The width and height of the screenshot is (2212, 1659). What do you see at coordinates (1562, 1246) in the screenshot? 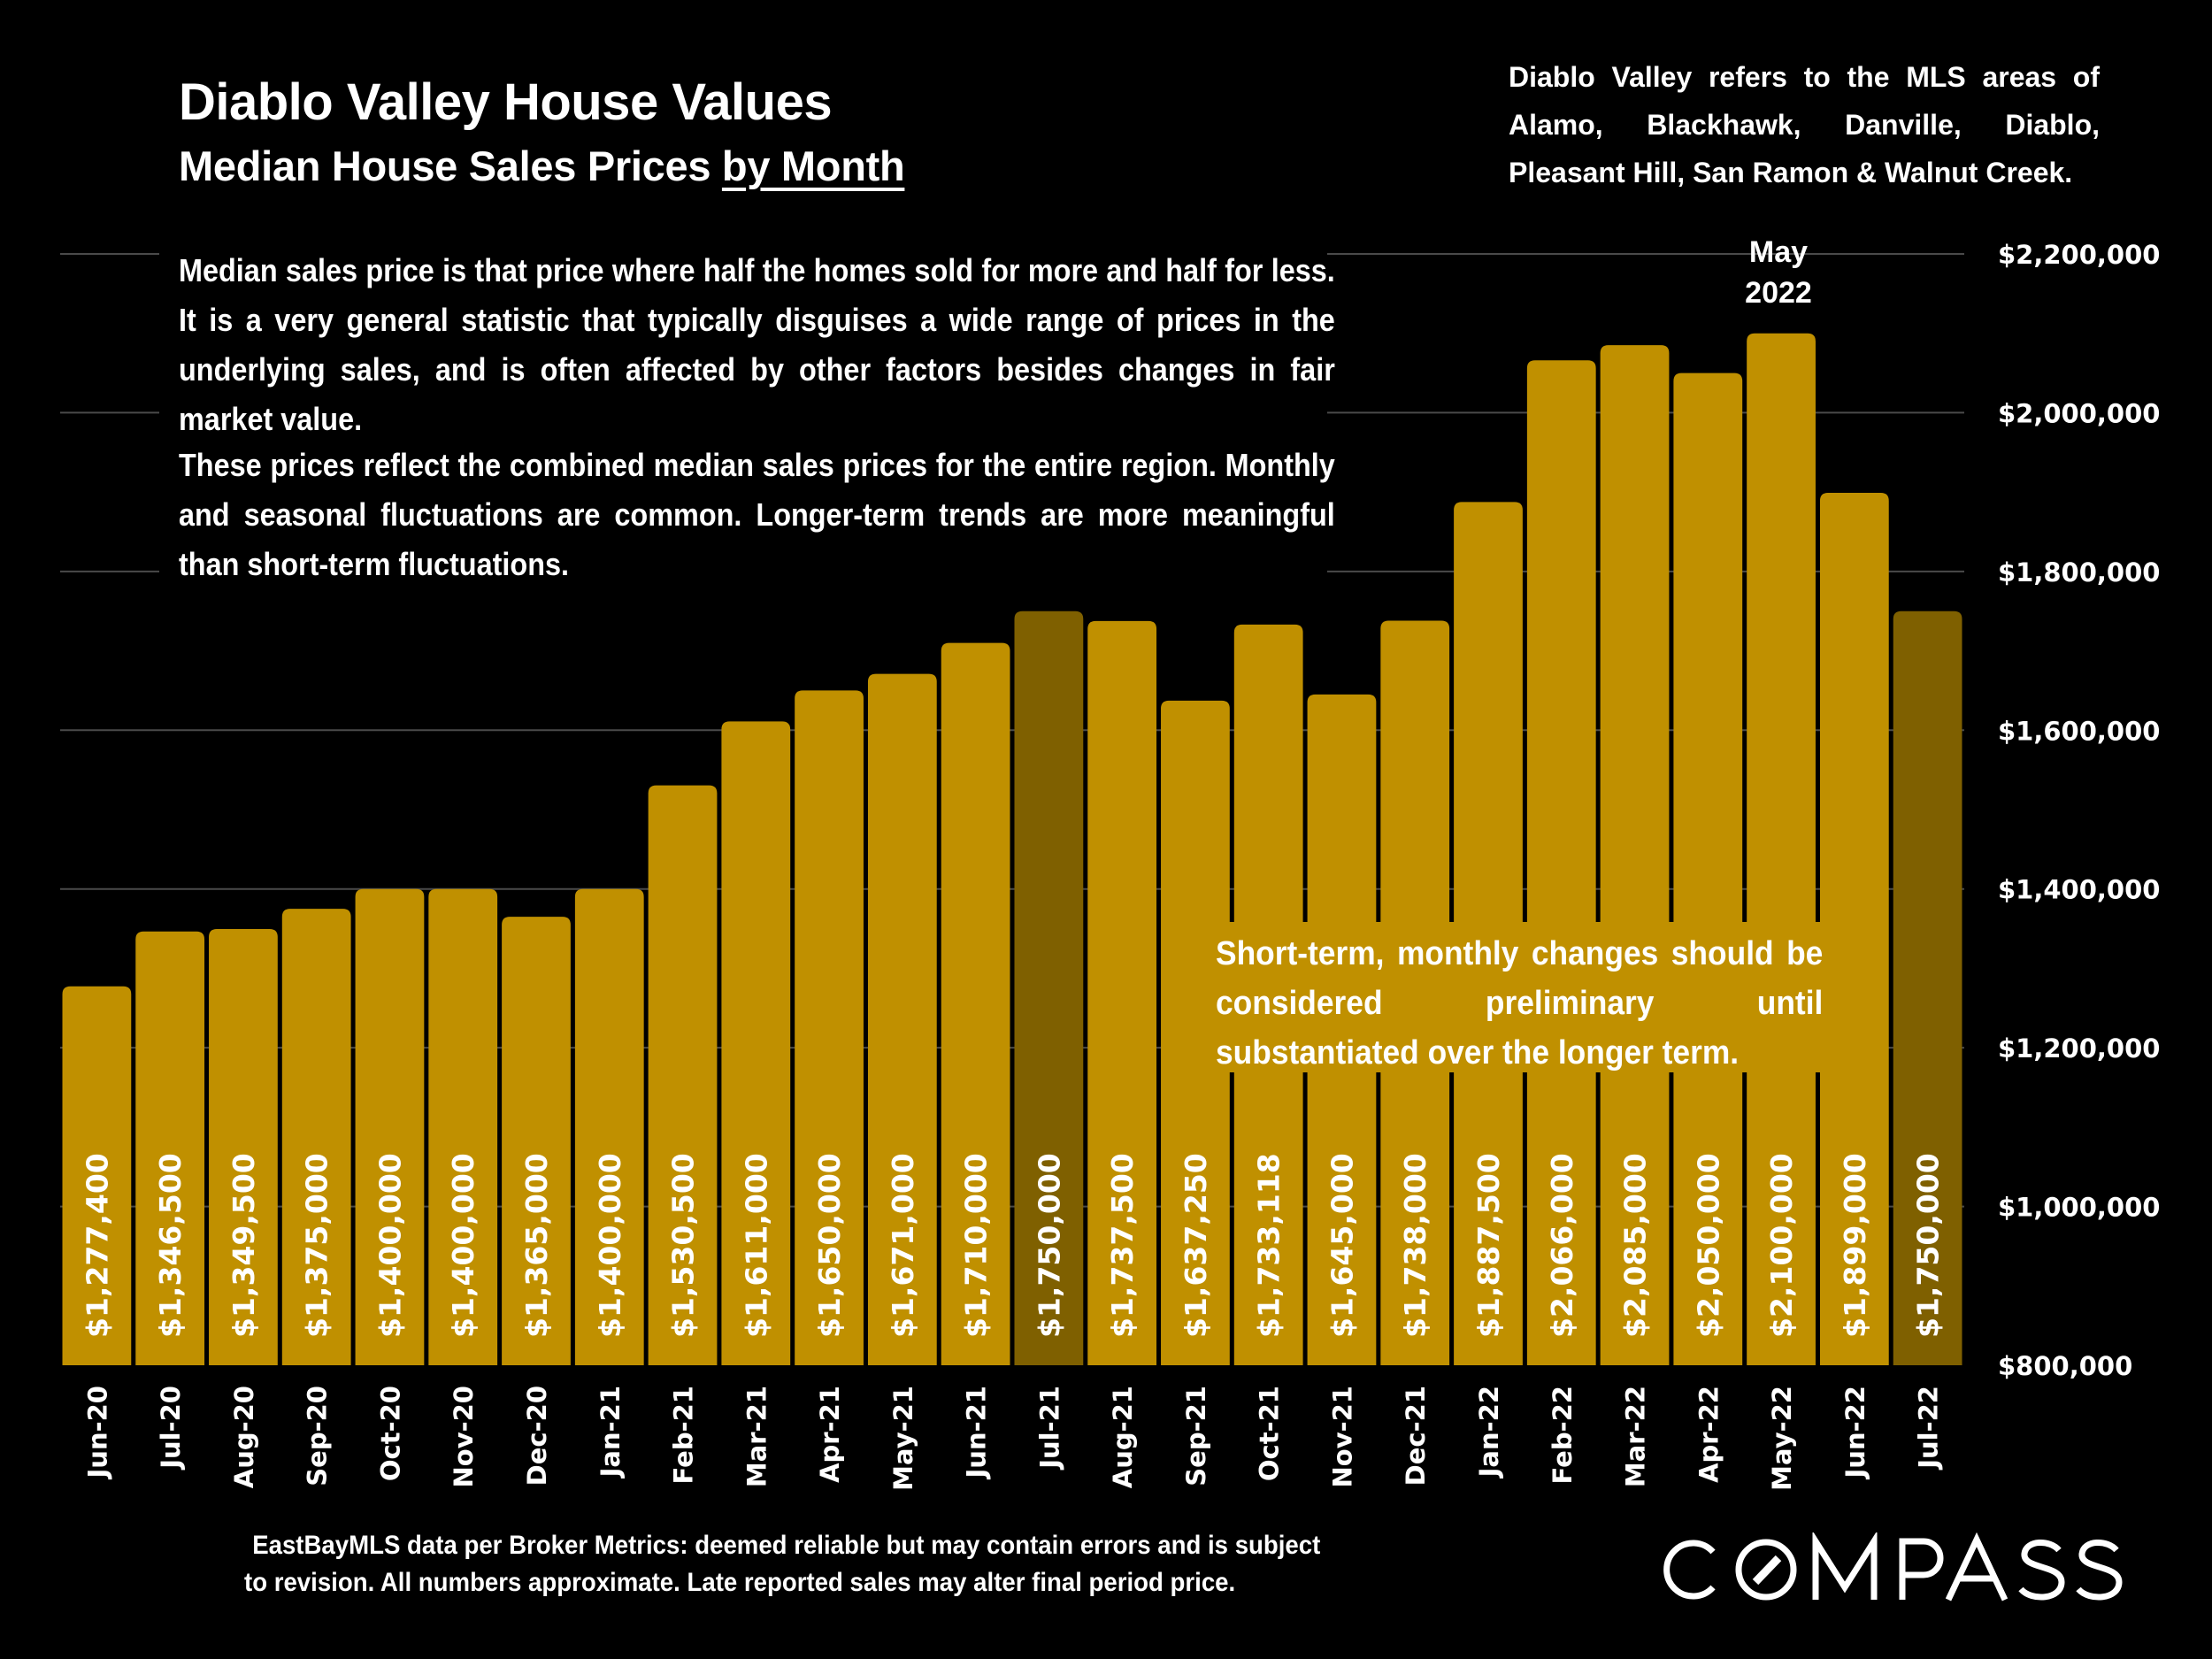
I see `bar-value-label: $2,066,000` at bounding box center [1562, 1246].